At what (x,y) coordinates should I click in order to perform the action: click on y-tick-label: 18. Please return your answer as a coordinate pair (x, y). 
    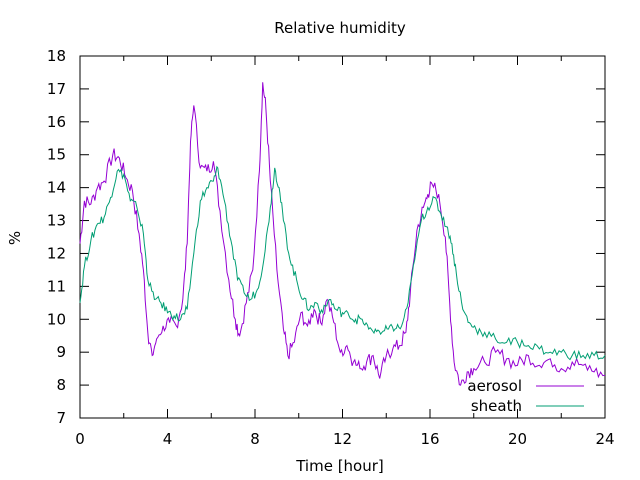
    Looking at the image, I should click on (56, 56).